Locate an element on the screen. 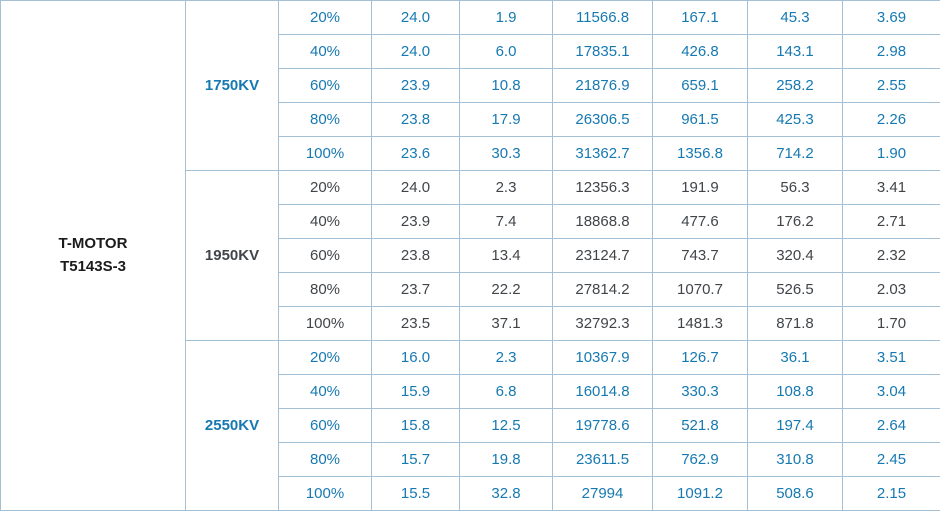 This screenshot has width=940, height=511. value-cell: 521.8 is located at coordinates (700, 426).